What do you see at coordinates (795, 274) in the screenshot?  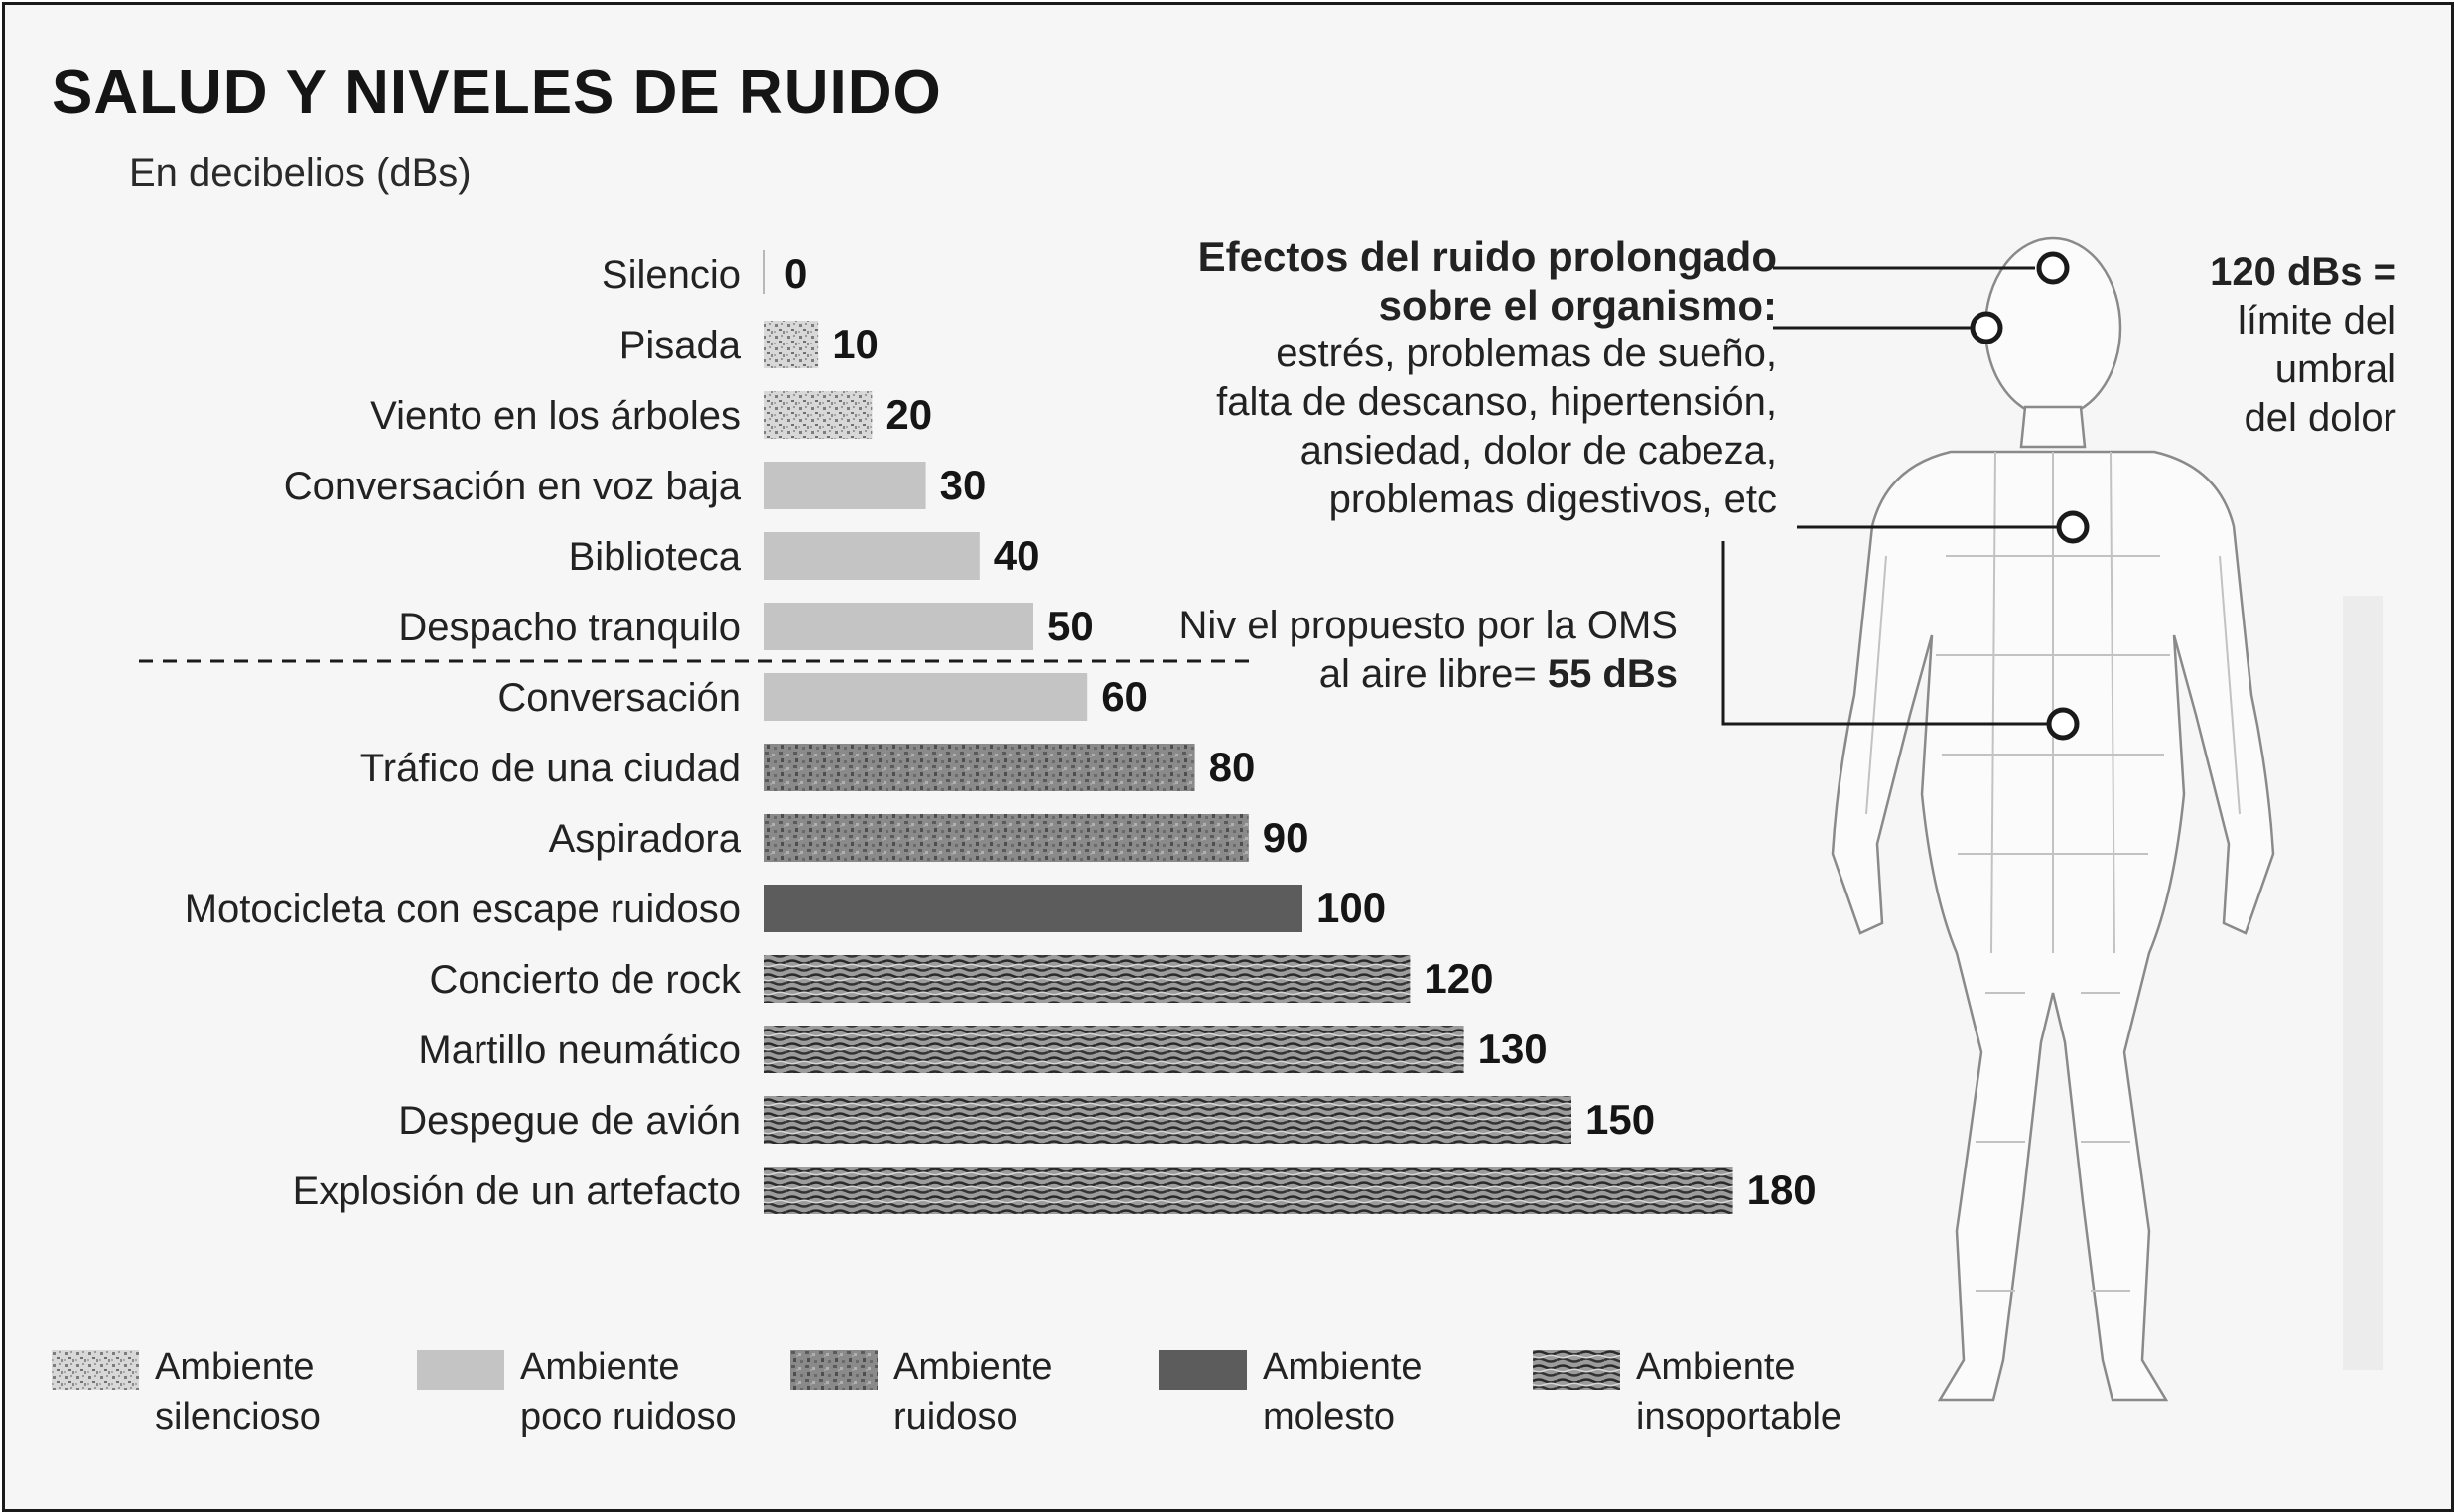 I see `value-label: 0` at bounding box center [795, 274].